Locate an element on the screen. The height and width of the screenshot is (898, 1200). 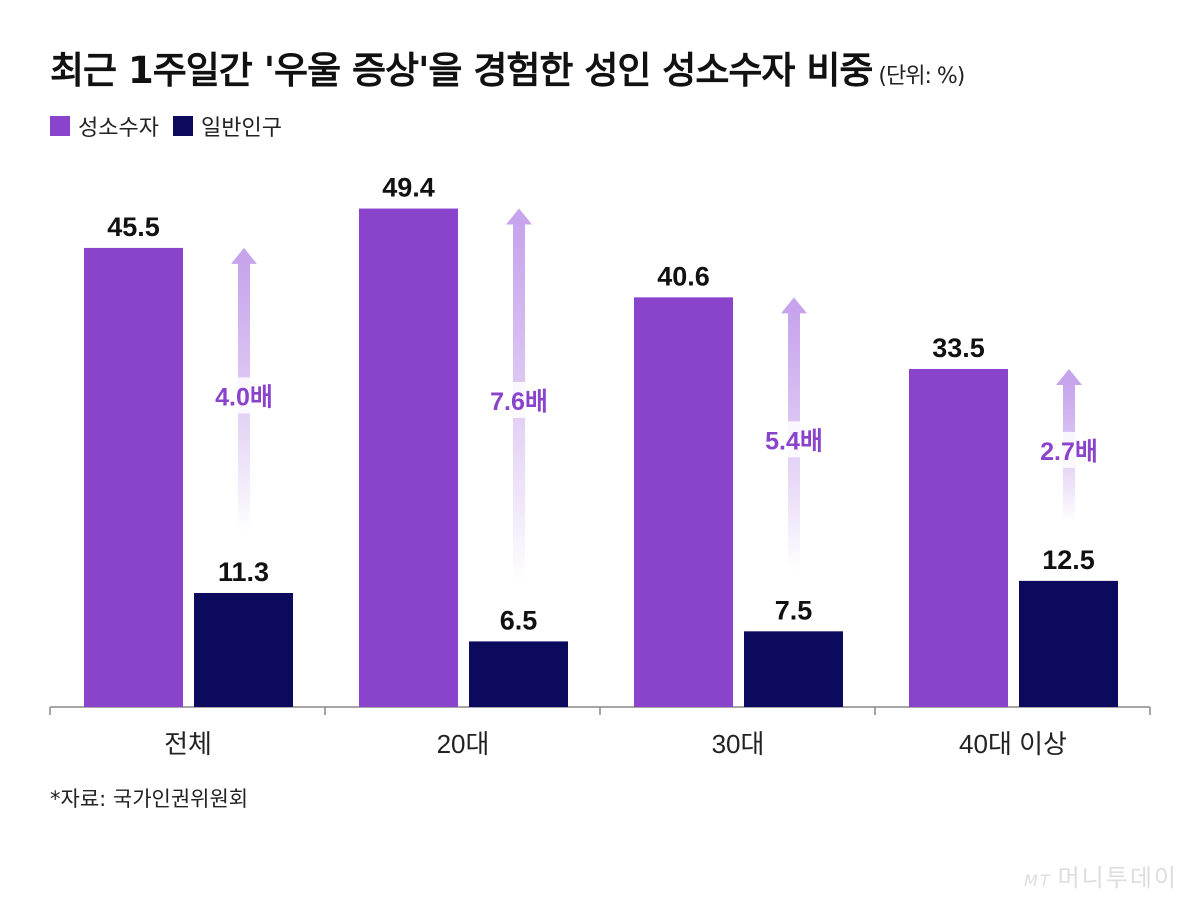
x-tick-label: 30대 is located at coordinates (738, 744).